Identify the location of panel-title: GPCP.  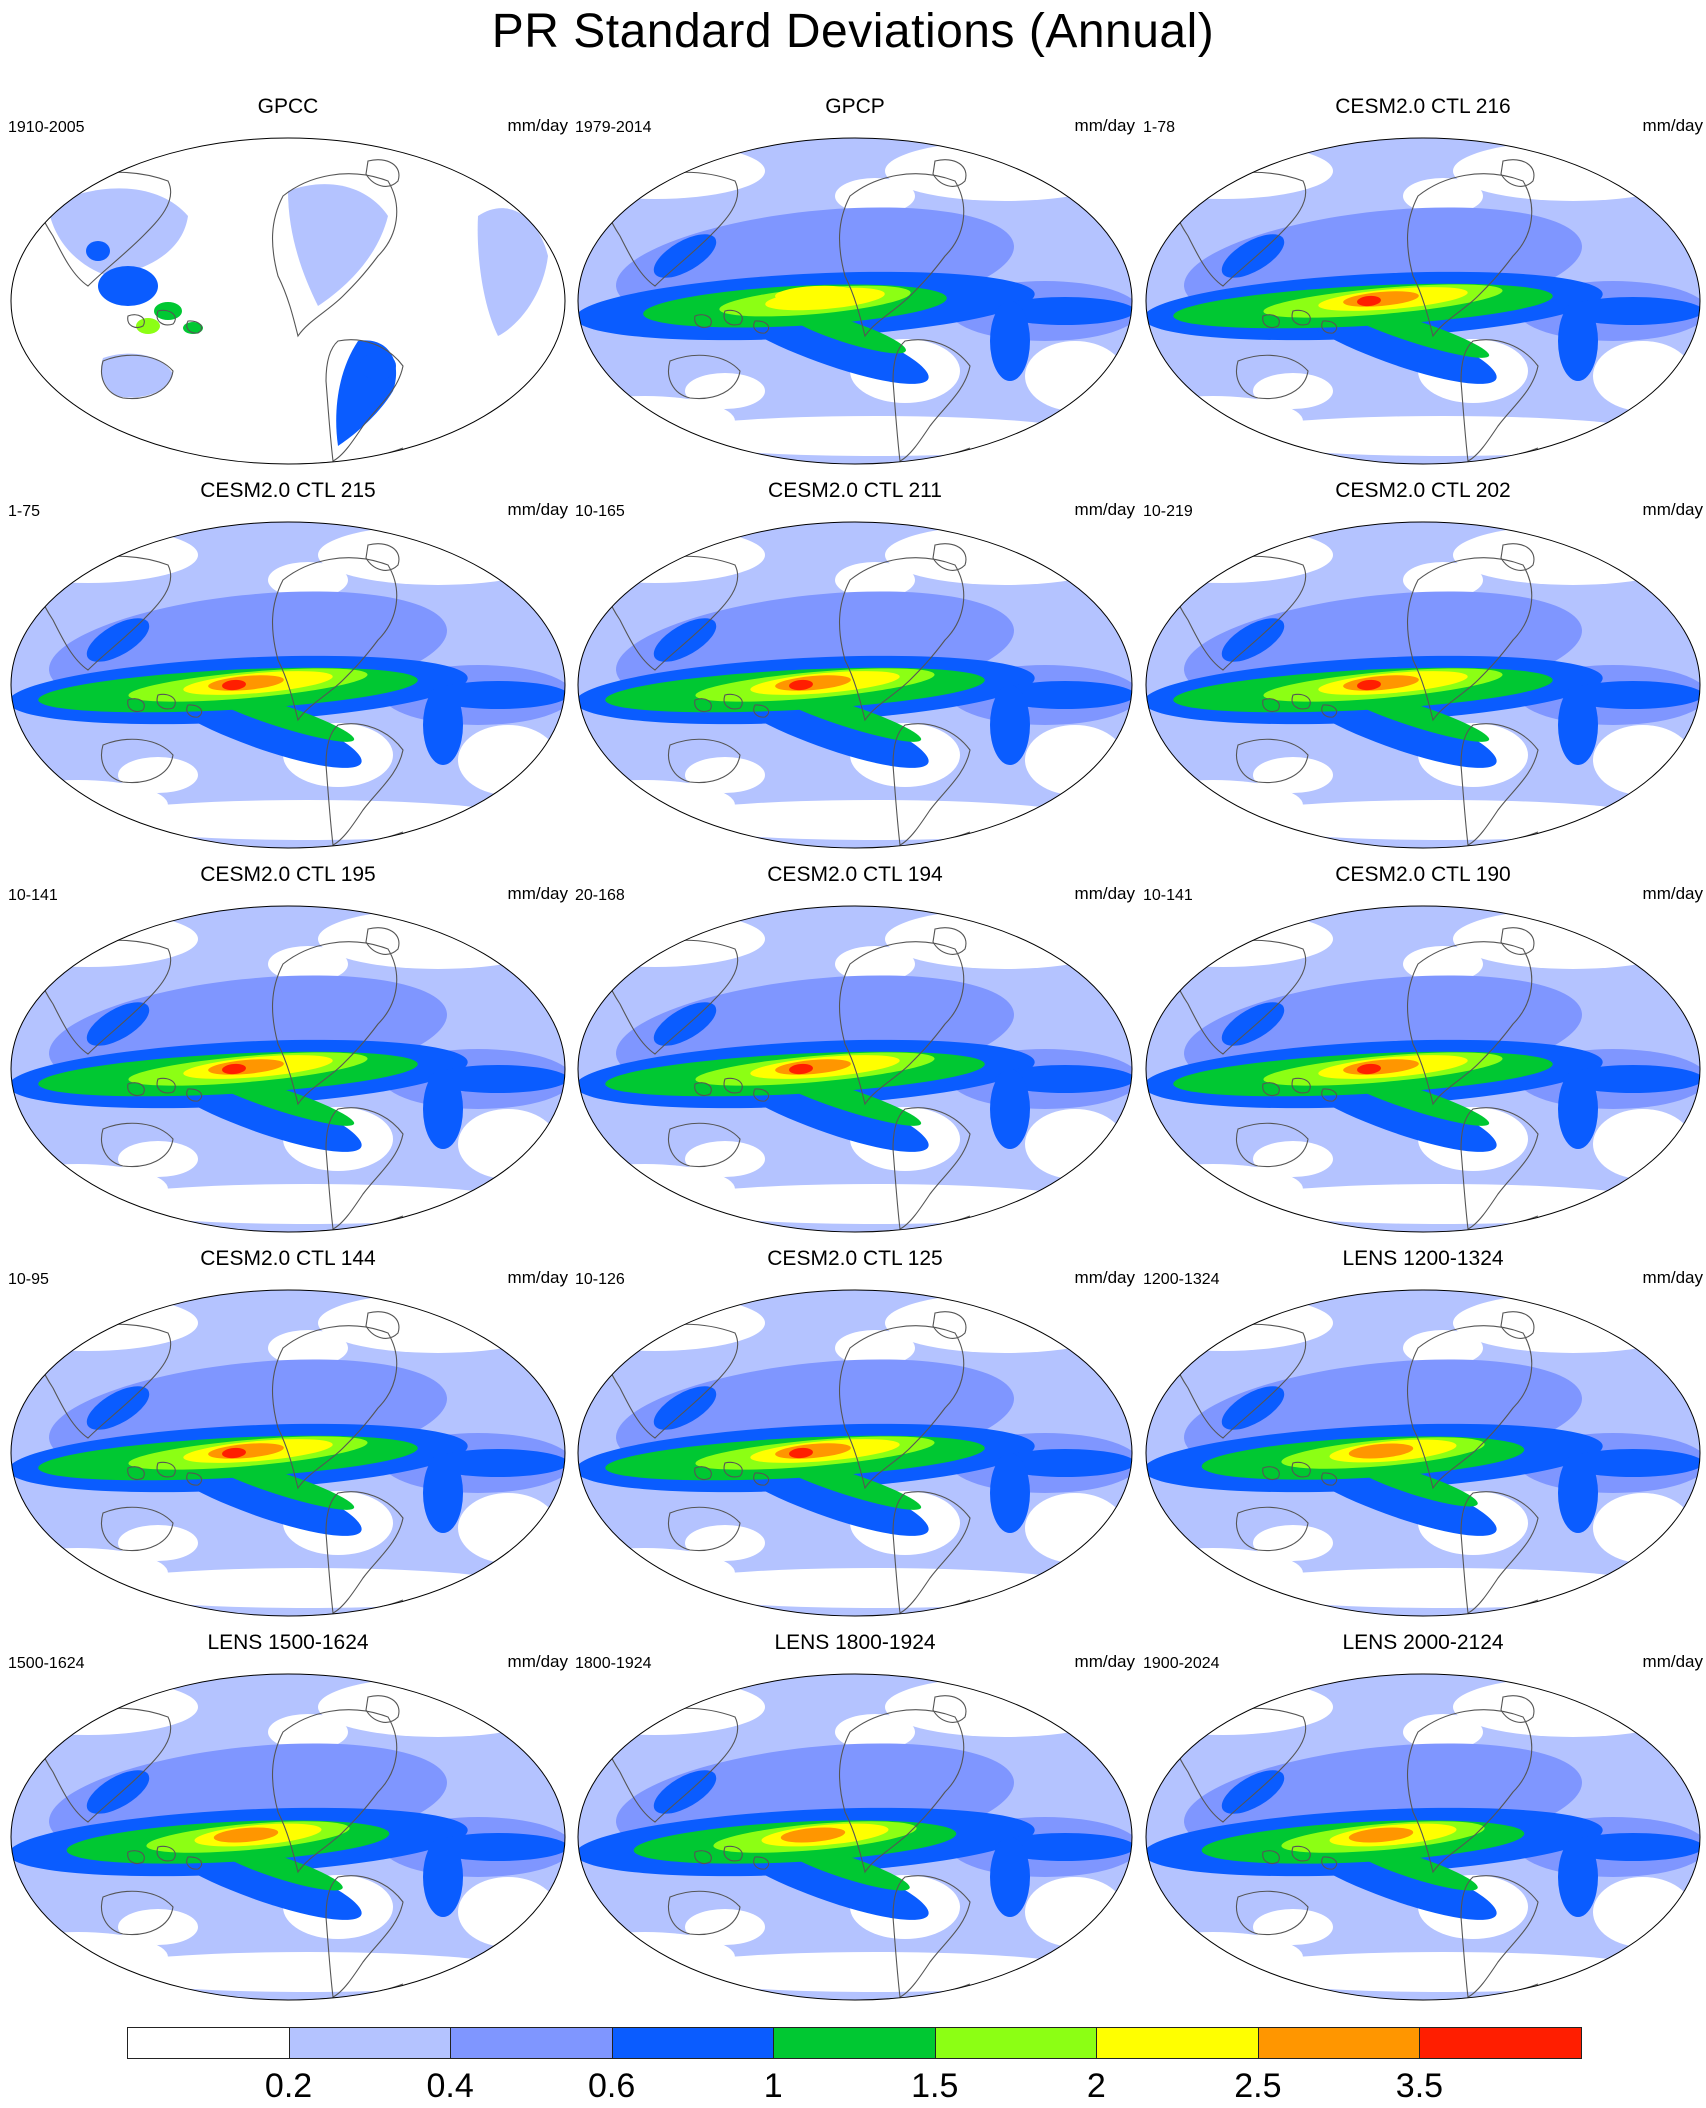
(855, 106).